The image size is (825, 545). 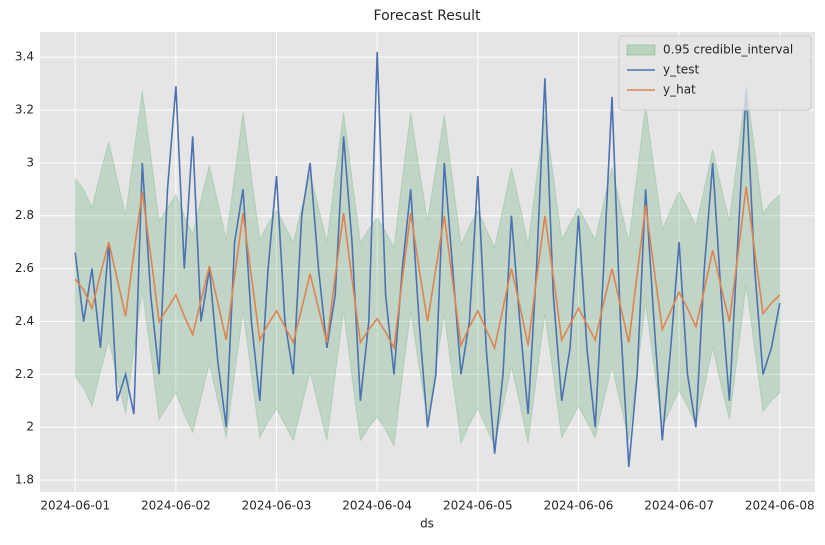 I want to click on legend-label: 0.95 credible_interval, so click(x=728, y=50).